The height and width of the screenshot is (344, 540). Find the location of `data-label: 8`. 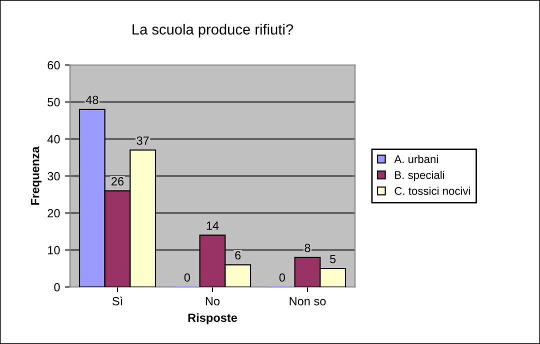

data-label: 8 is located at coordinates (307, 248).